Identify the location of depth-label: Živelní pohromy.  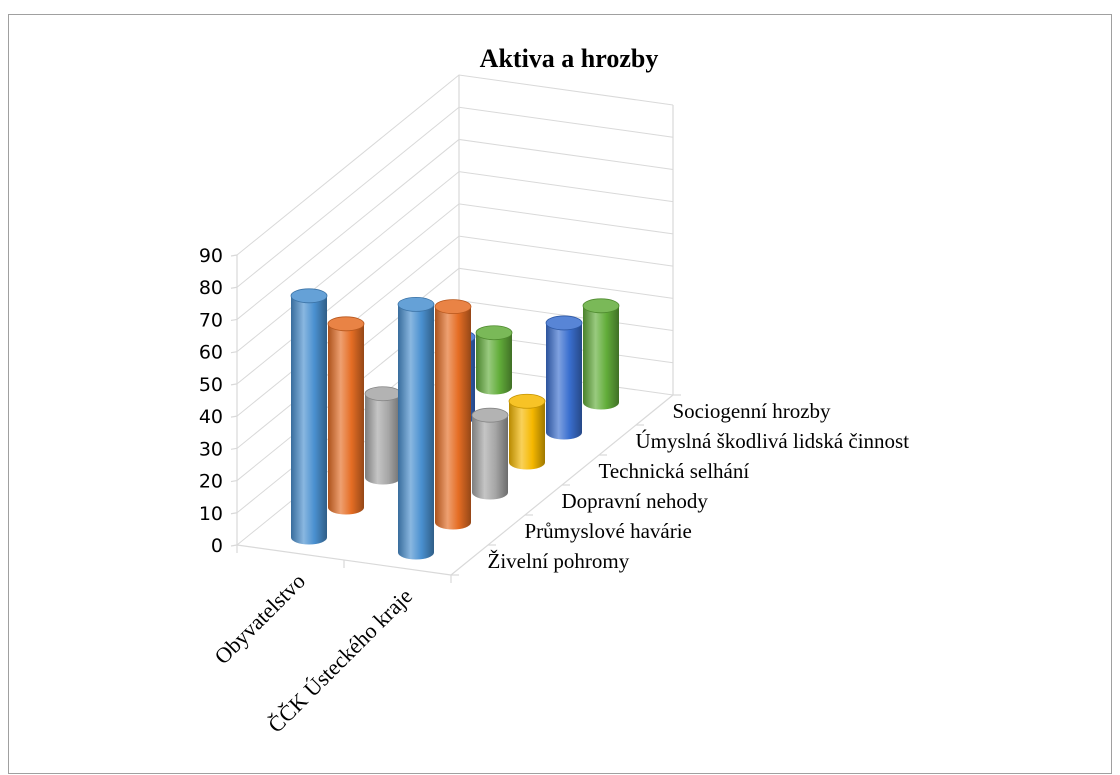
(559, 561).